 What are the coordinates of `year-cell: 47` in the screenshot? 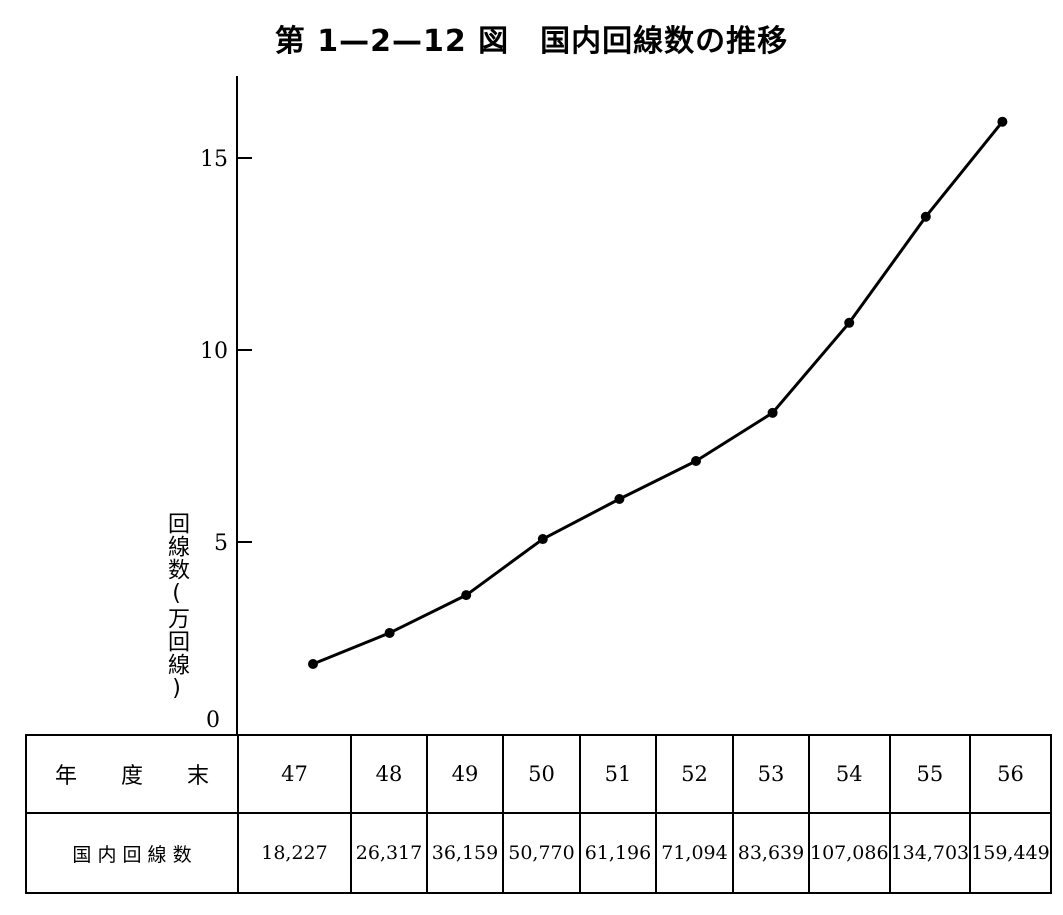 It's located at (294, 774).